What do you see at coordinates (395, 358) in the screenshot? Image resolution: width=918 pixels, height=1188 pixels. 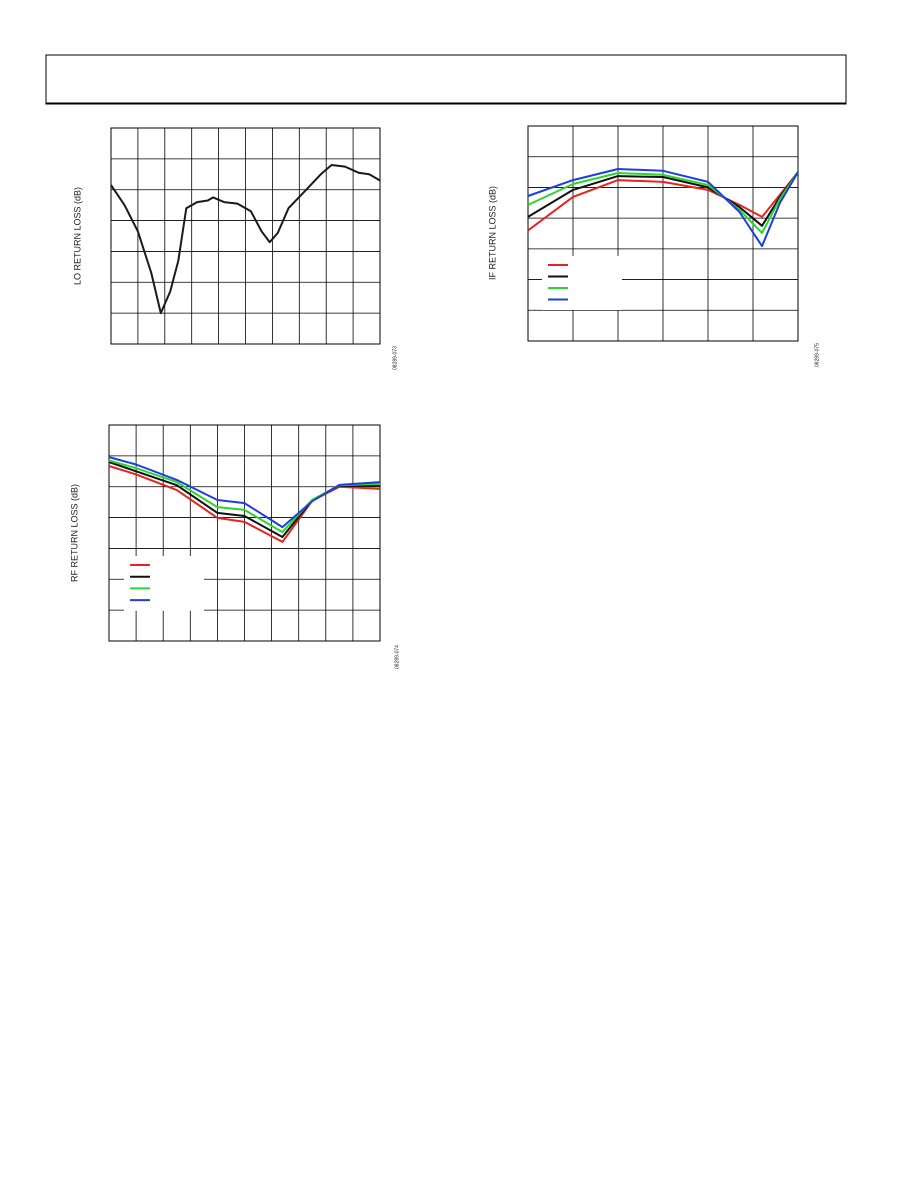 I see `figure-id: 08289-073` at bounding box center [395, 358].